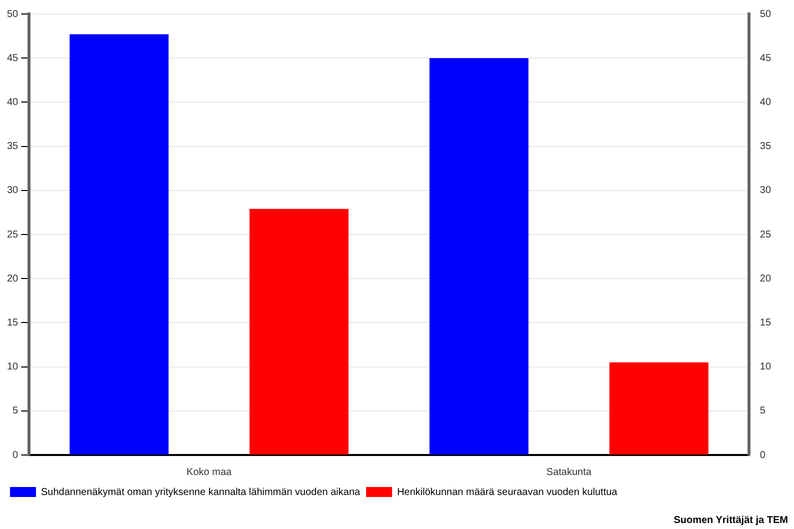 This screenshot has height=529, width=794. What do you see at coordinates (13, 14) in the screenshot?
I see `y-tick-label: 50` at bounding box center [13, 14].